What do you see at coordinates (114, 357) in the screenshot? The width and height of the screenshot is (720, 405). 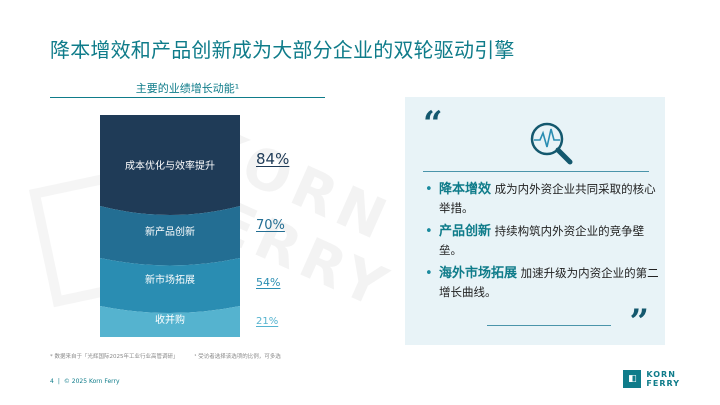 I see `footnote-source: * 数据来自于「光辉国际2025年工业行业高管调研」` at bounding box center [114, 357].